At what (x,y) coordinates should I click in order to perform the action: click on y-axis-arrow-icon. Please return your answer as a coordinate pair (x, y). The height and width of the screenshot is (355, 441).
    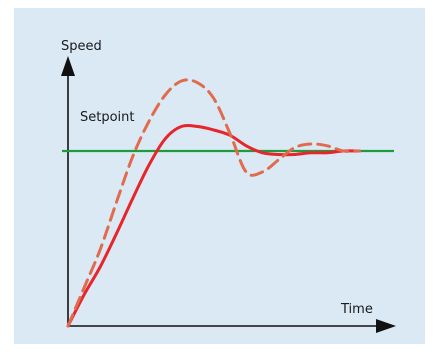
    Looking at the image, I should click on (68, 66).